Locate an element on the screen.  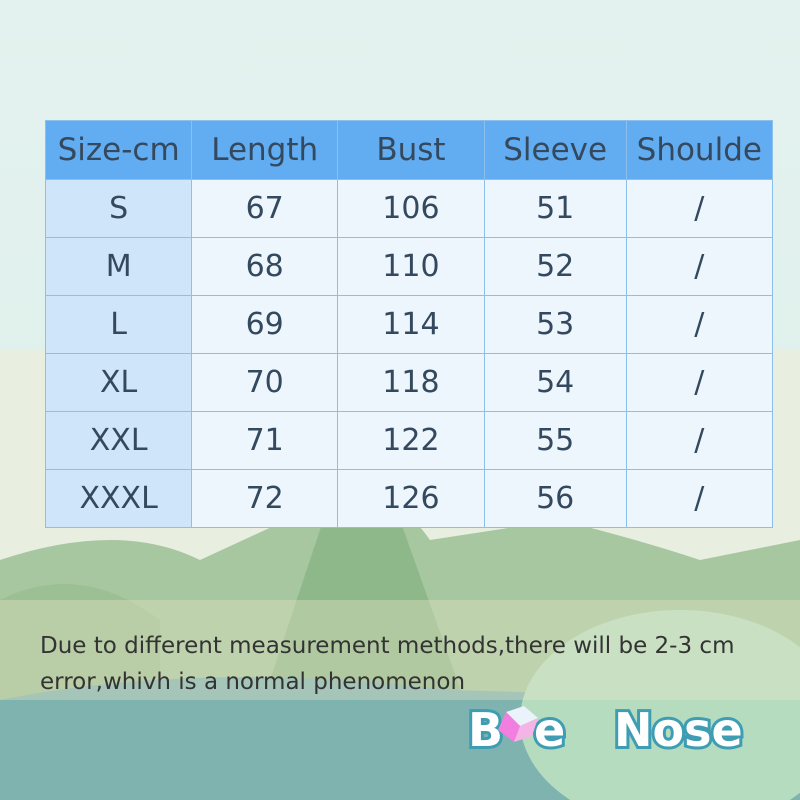
table-row: XL 70 118 54/ is located at coordinates (409, 382).